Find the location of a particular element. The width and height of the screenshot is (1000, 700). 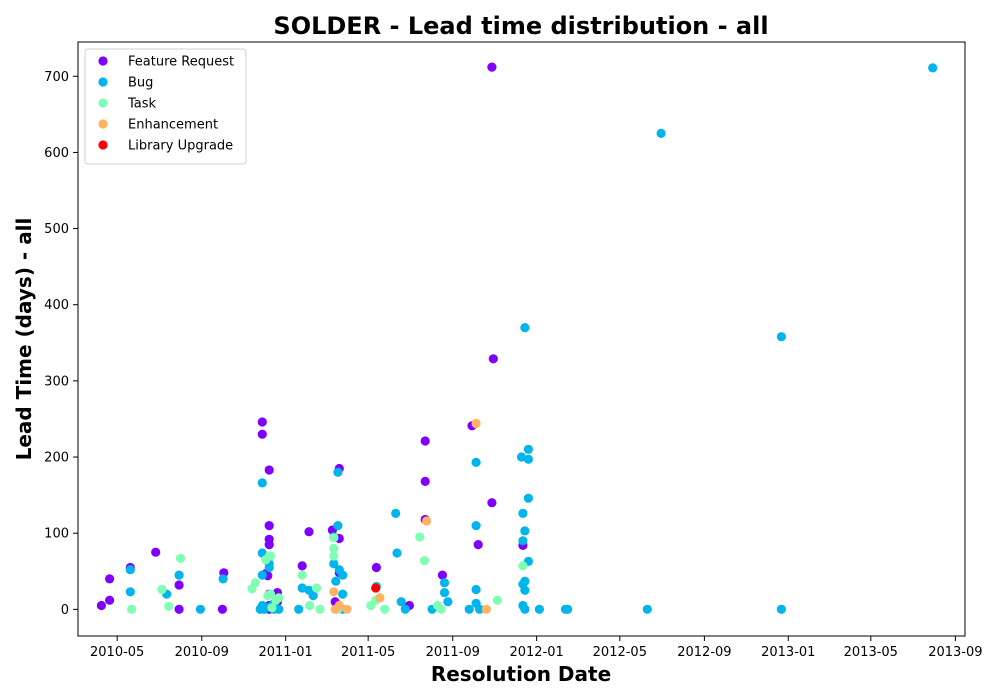

point-library-upgrade is located at coordinates (376, 588).